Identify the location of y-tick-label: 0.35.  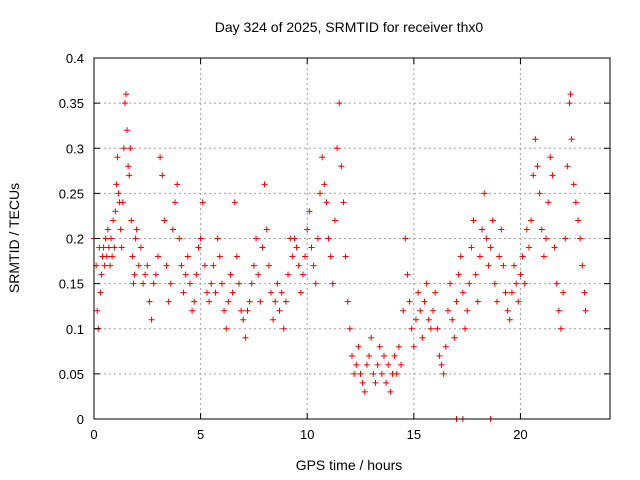
(71, 103).